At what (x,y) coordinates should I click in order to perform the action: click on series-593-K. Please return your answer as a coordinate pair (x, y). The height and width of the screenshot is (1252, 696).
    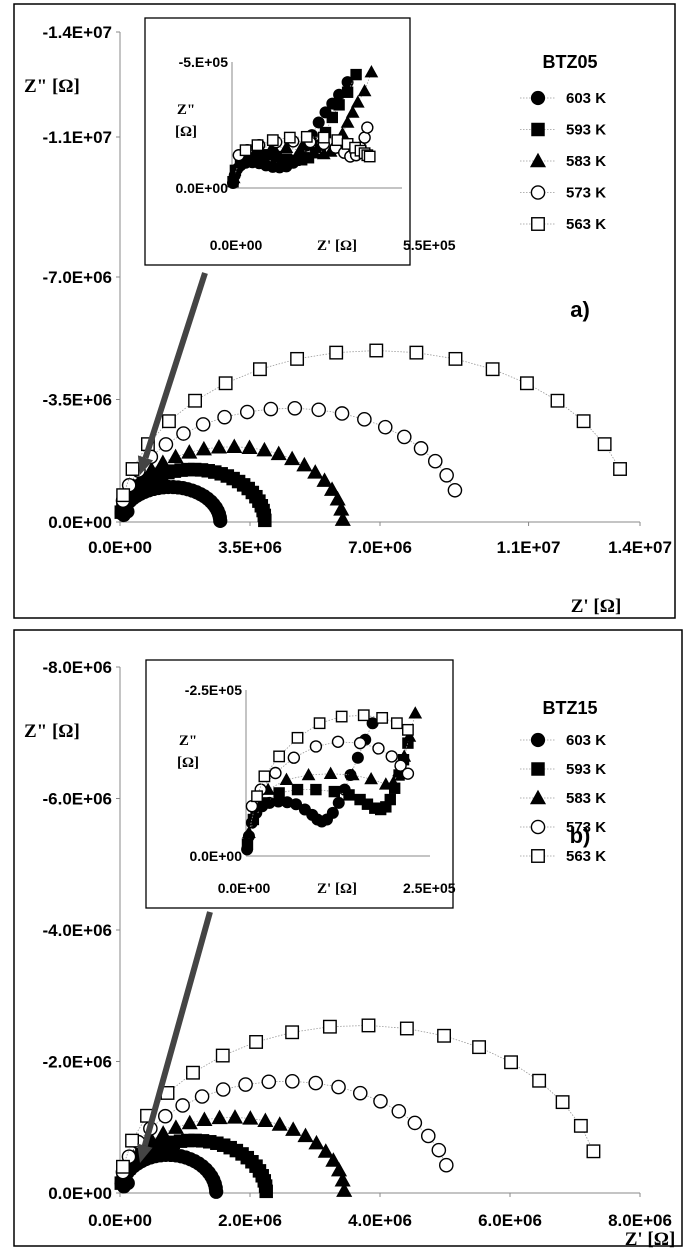
    Looking at the image, I should click on (193, 1166).